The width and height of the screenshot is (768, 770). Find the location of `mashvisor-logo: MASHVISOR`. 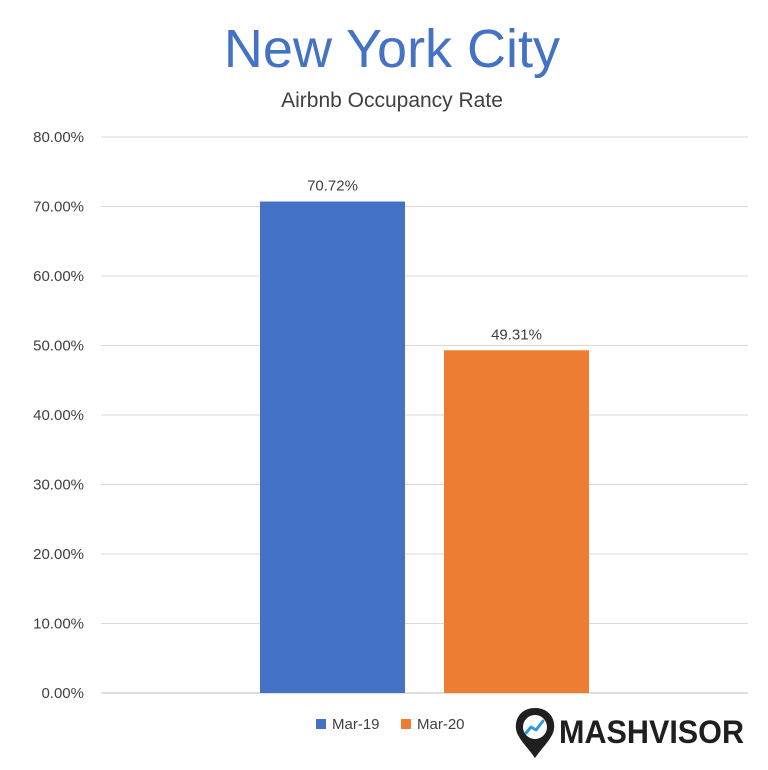

mashvisor-logo: MASHVISOR is located at coordinates (629, 733).